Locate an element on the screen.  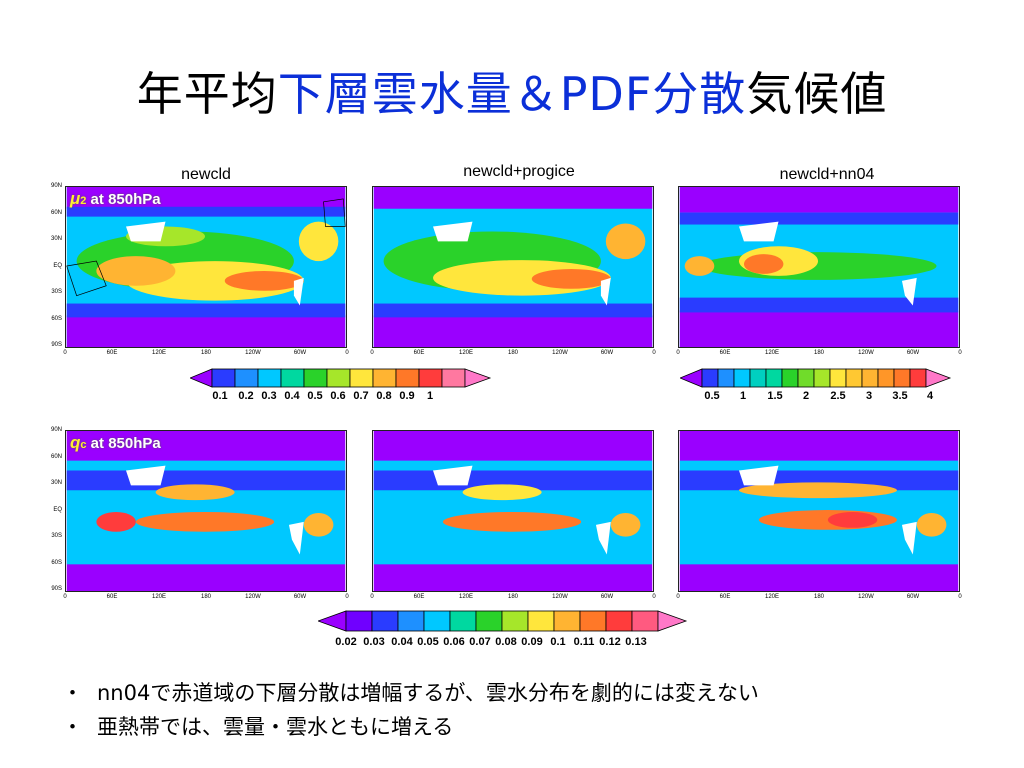
map-mu2-progice-field is located at coordinates (513, 267).